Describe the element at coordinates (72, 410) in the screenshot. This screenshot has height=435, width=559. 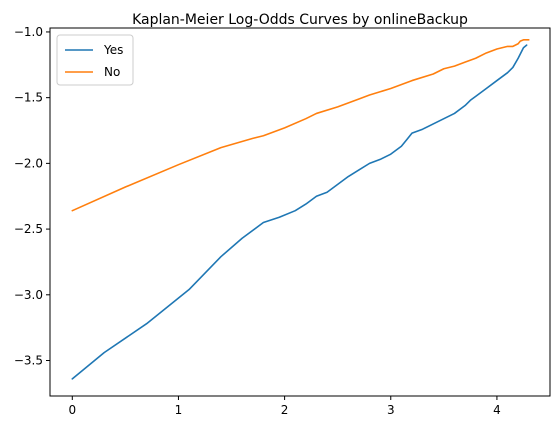
I see `x-tick-label: 0` at that location.